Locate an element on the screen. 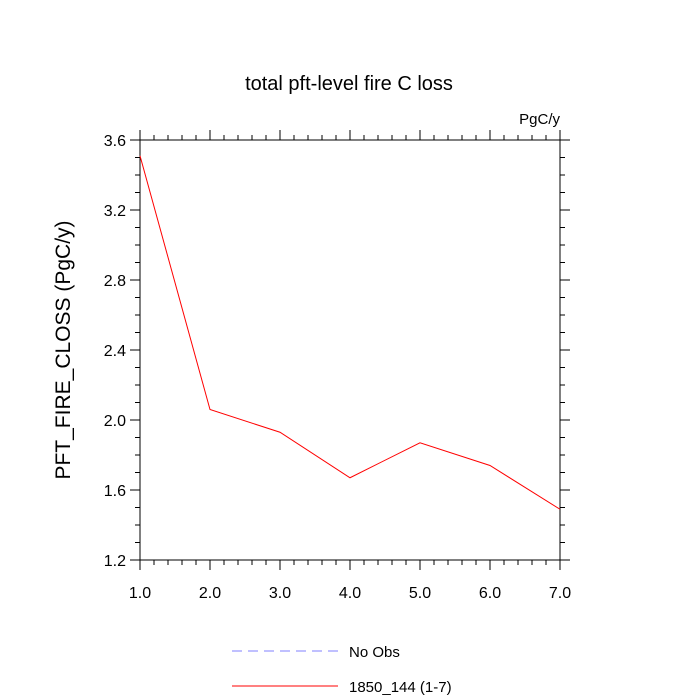 Image resolution: width=700 pixels, height=700 pixels. y-tick-label: 2.4 is located at coordinates (115, 351).